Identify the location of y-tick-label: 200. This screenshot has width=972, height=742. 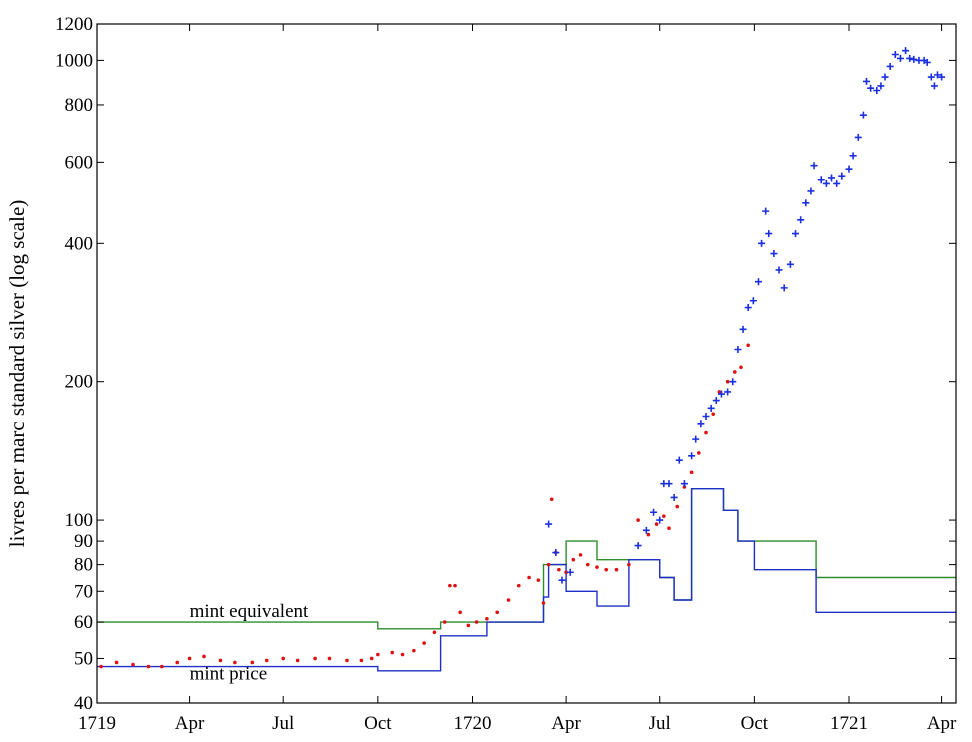
(79, 382).